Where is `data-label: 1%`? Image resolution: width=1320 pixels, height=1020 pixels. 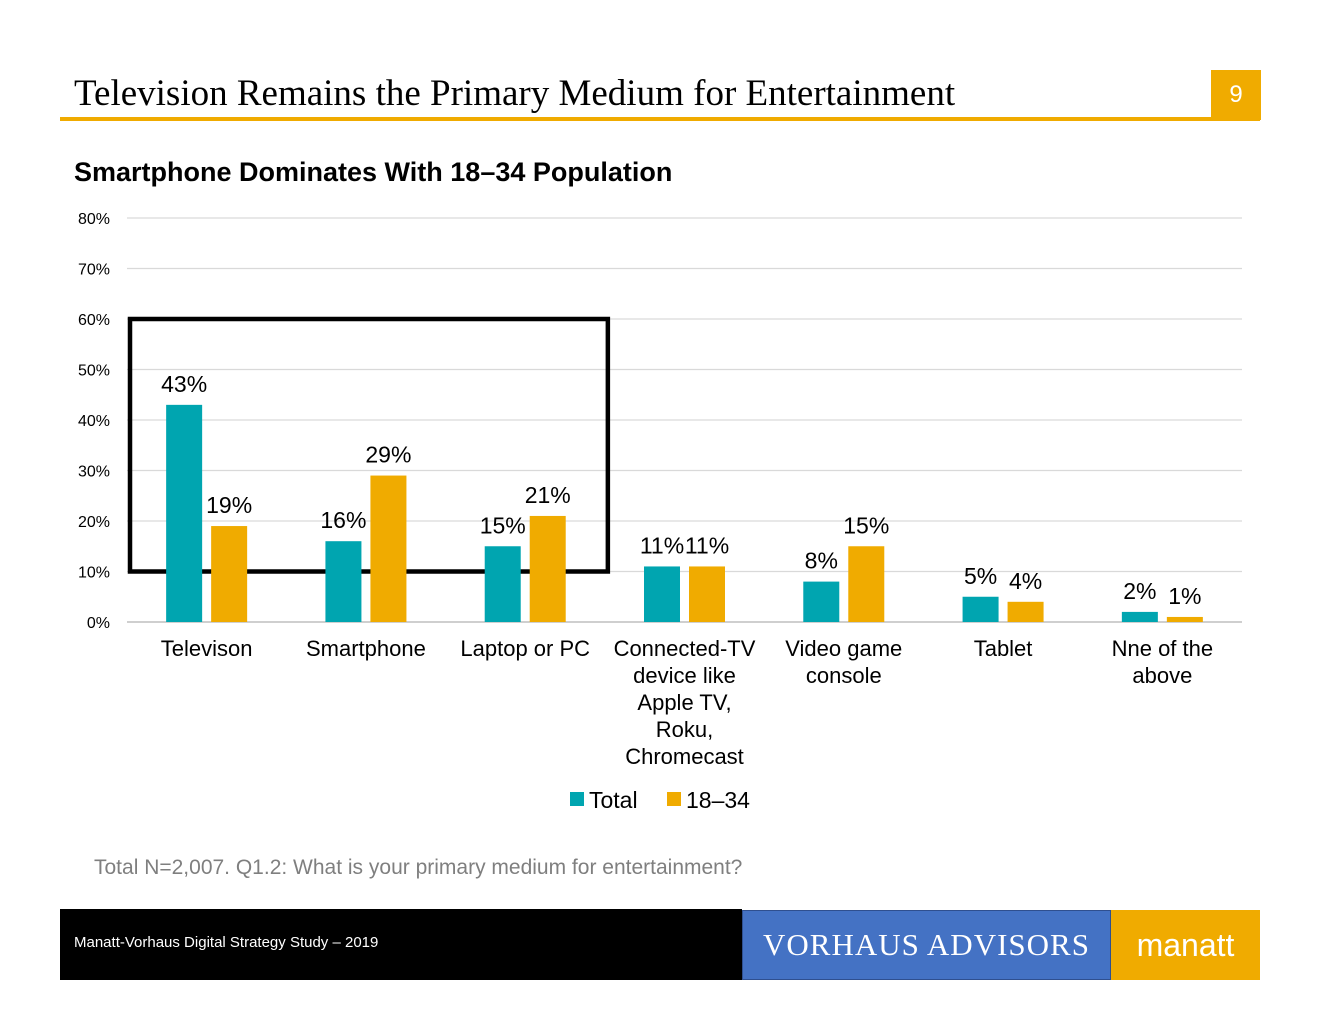 data-label: 1% is located at coordinates (1184, 596).